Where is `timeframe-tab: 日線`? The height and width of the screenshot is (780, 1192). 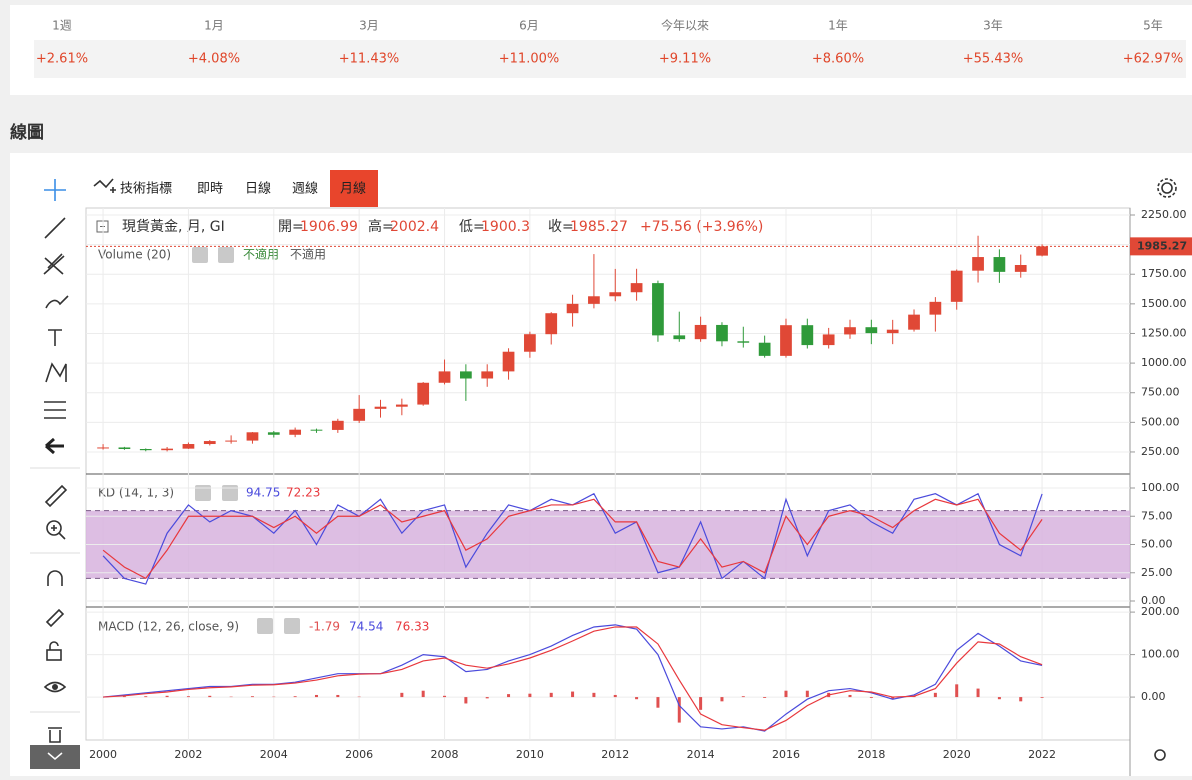
timeframe-tab: 日線 is located at coordinates (258, 189).